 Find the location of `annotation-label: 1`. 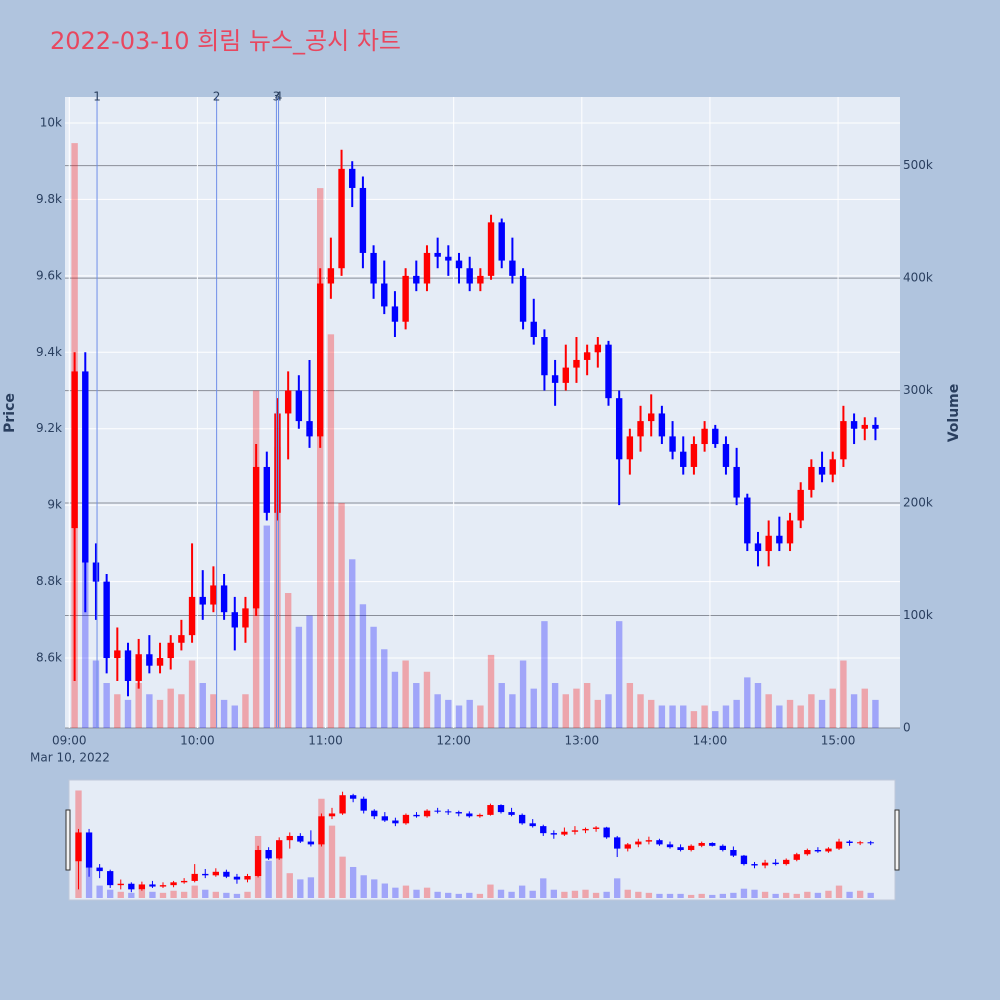

annotation-label: 1 is located at coordinates (97, 97).